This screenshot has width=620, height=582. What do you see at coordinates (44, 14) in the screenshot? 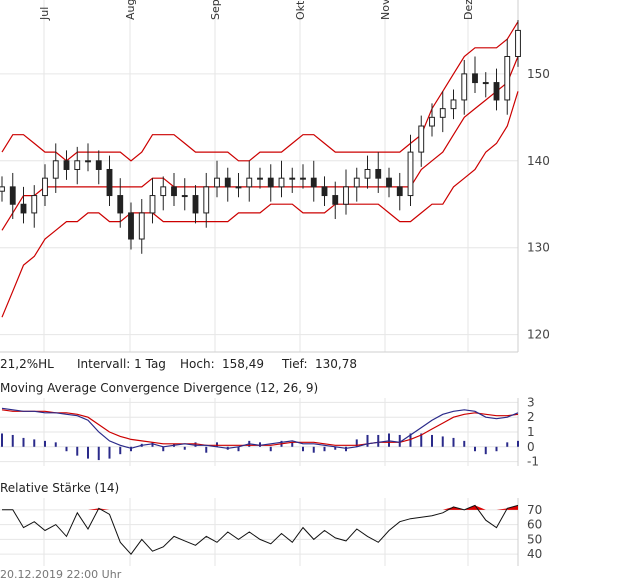
I see `month-label: Jul` at bounding box center [44, 14].